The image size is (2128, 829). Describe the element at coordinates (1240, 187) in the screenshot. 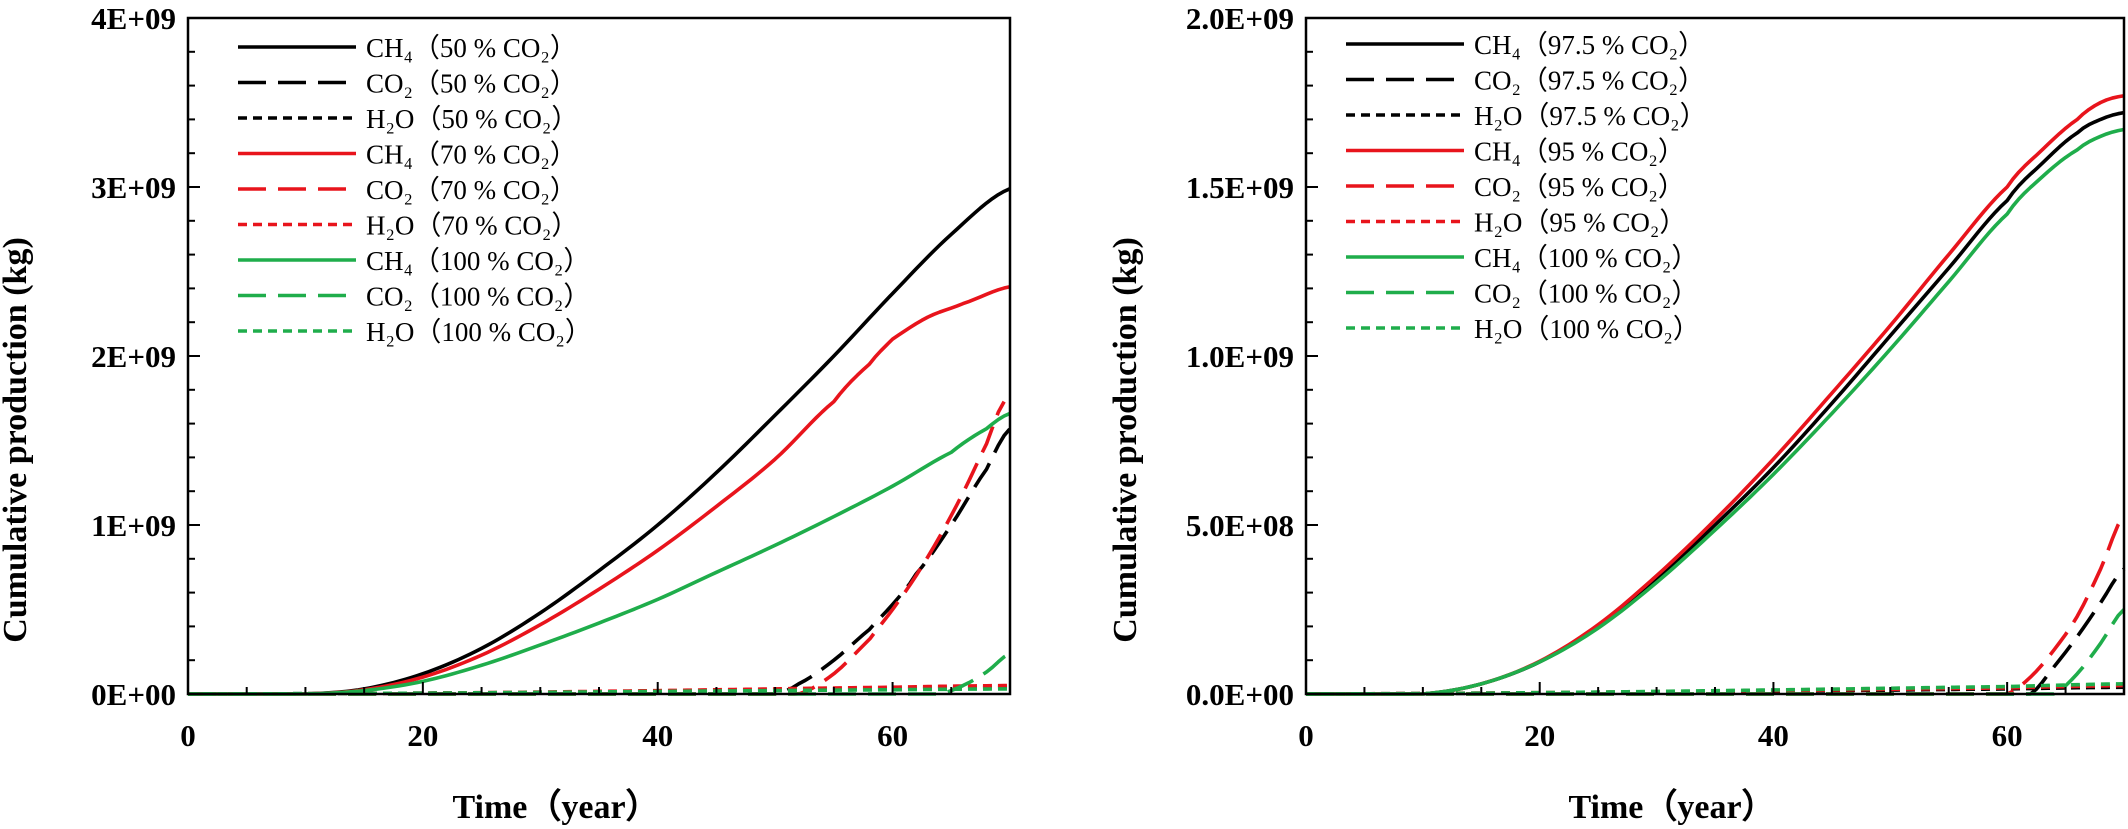

I see `y-tick-label: 1.5E+09` at that location.